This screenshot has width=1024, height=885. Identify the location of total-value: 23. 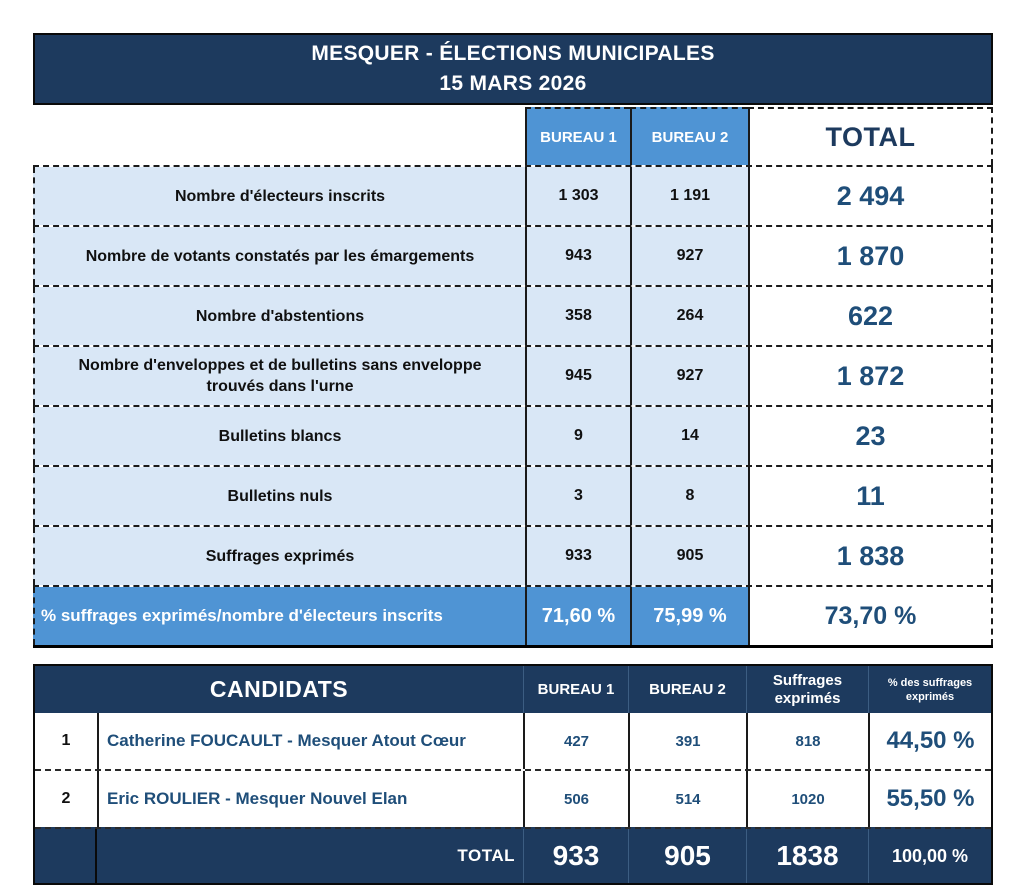
(870, 436).